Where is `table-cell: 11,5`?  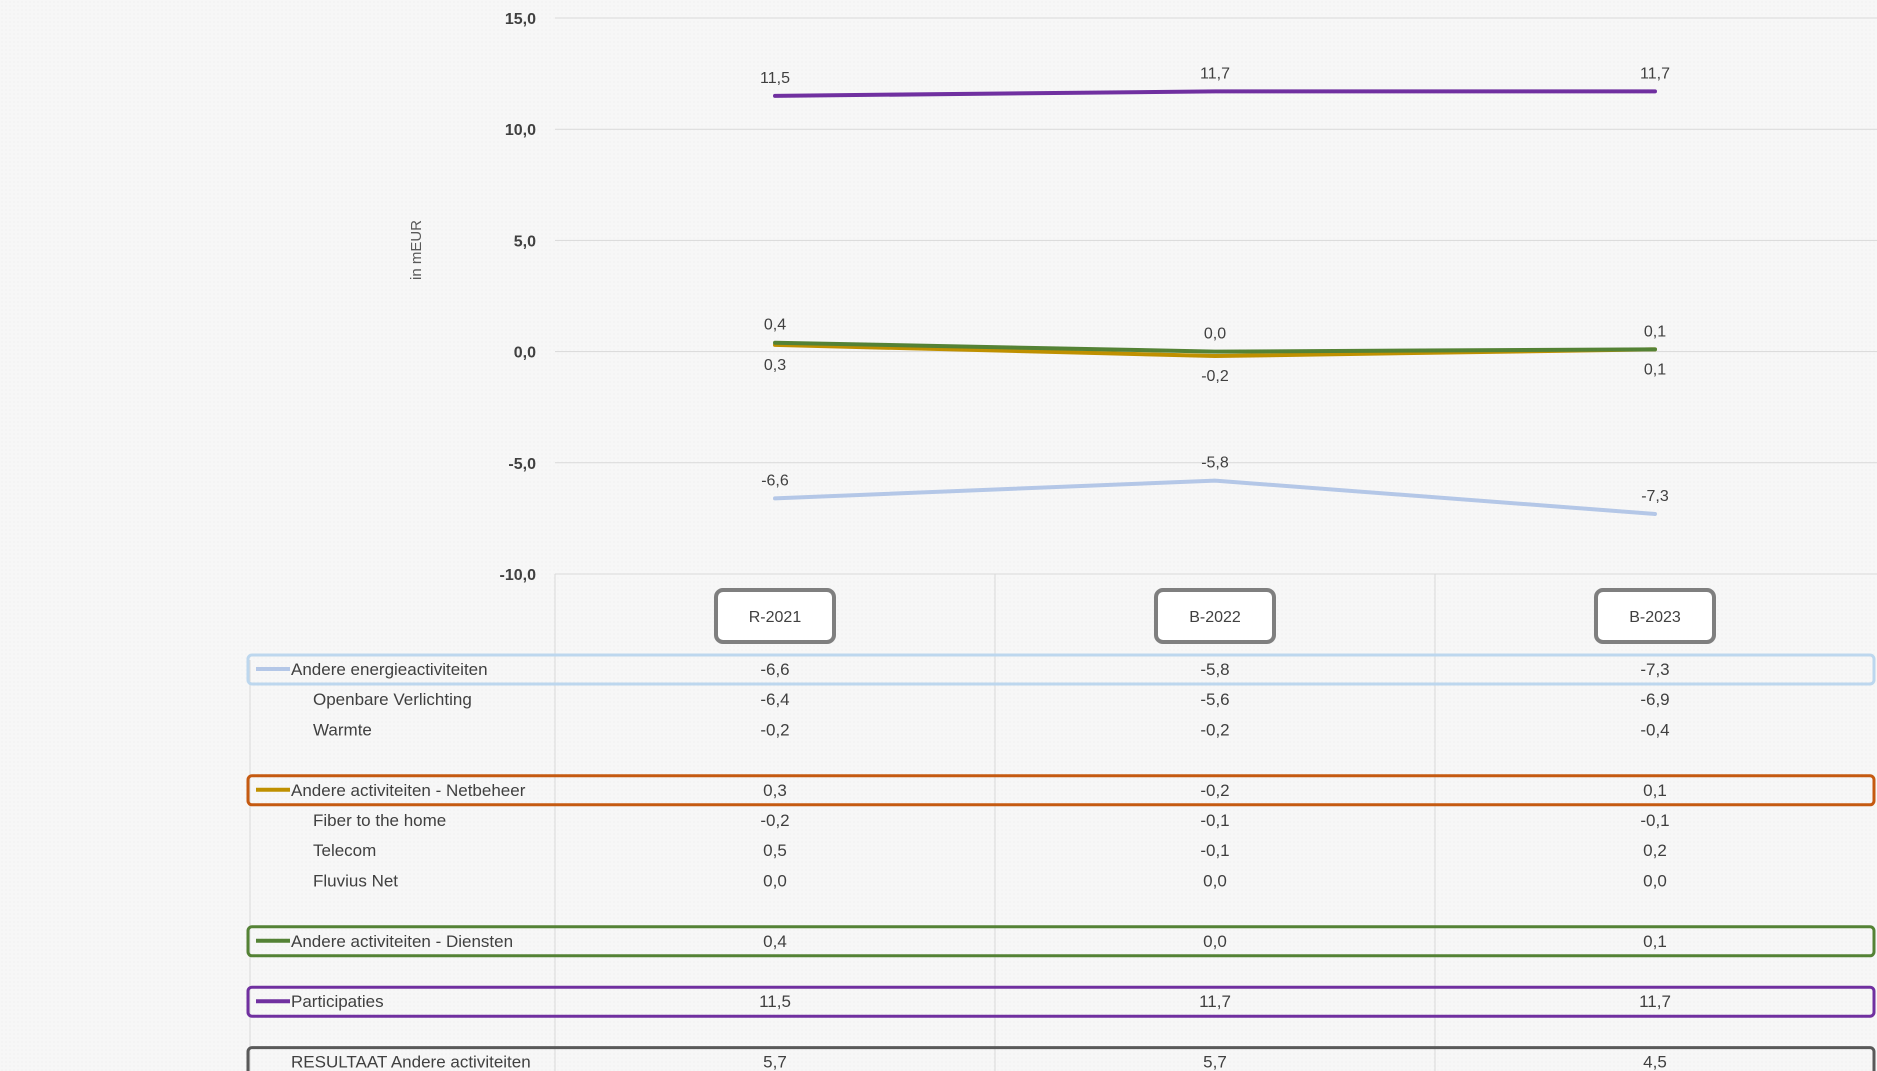 table-cell: 11,5 is located at coordinates (775, 1001).